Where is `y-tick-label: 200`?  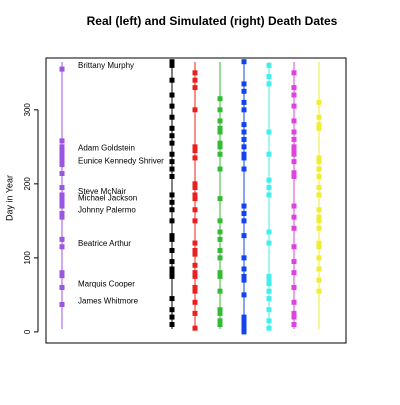 y-tick-label: 200 is located at coordinates (27, 184).